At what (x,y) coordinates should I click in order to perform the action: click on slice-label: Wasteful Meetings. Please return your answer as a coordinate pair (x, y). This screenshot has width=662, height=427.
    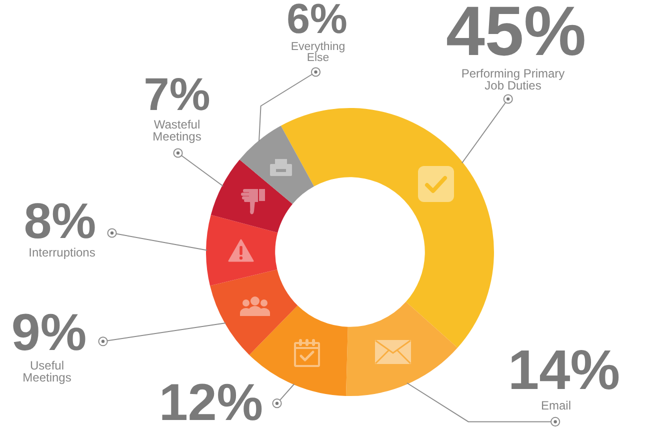
    Looking at the image, I should click on (177, 130).